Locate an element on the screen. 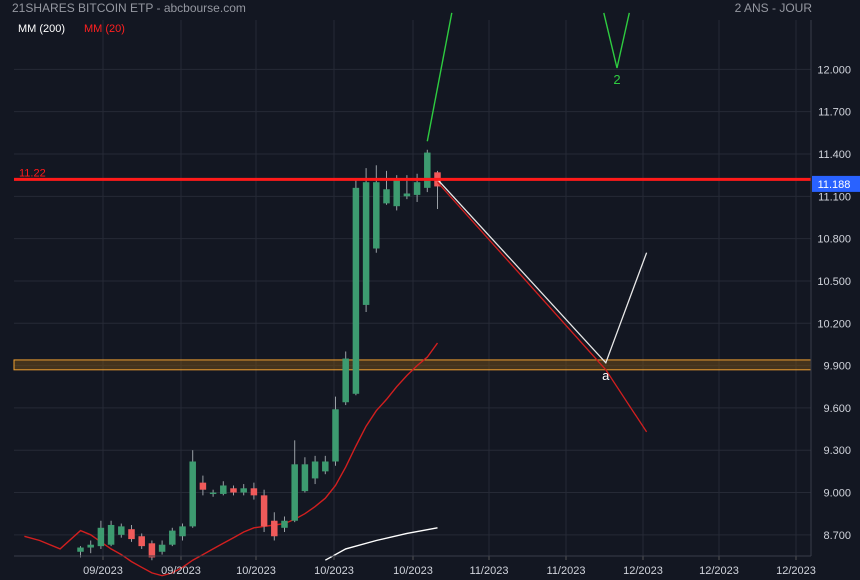 The height and width of the screenshot is (580, 860). chart-title: 21SHARES BITCOIN ETP - abcbourse.com is located at coordinates (129, 8).